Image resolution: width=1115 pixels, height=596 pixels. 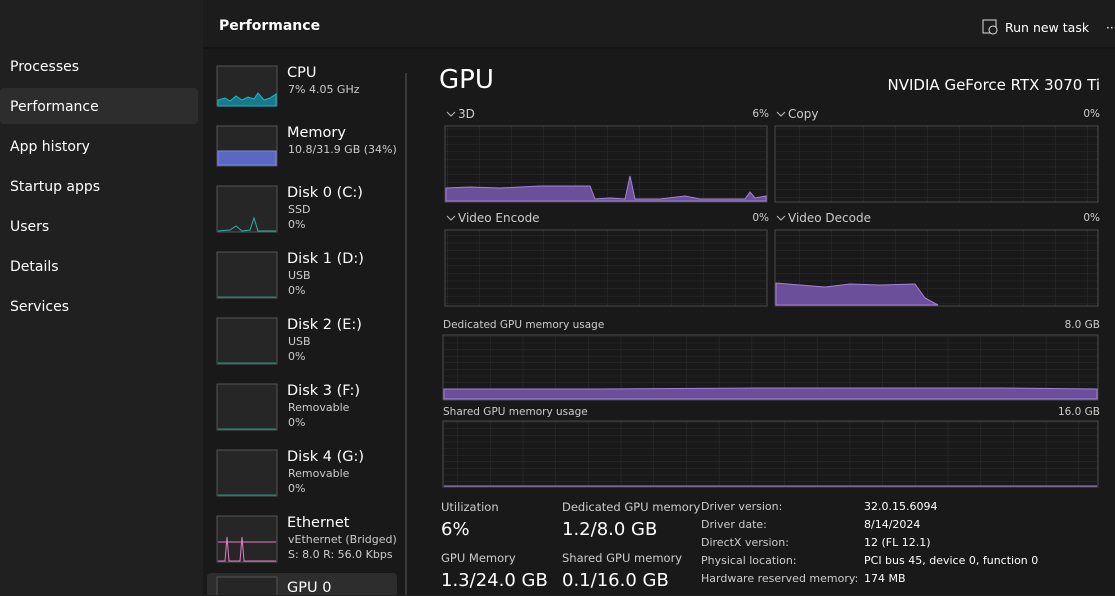 What do you see at coordinates (885, 578) in the screenshot?
I see `detail-value: 174 MB` at bounding box center [885, 578].